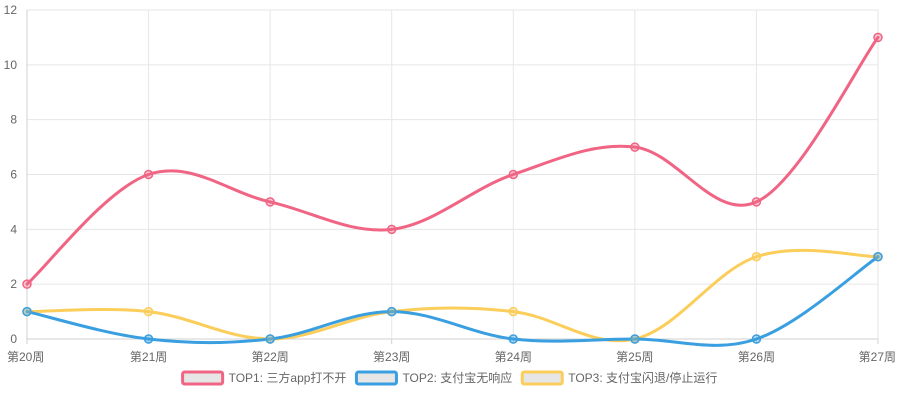 This screenshot has height=401, width=900. What do you see at coordinates (756, 357) in the screenshot?
I see `x-tick-label: 第26周` at bounding box center [756, 357].